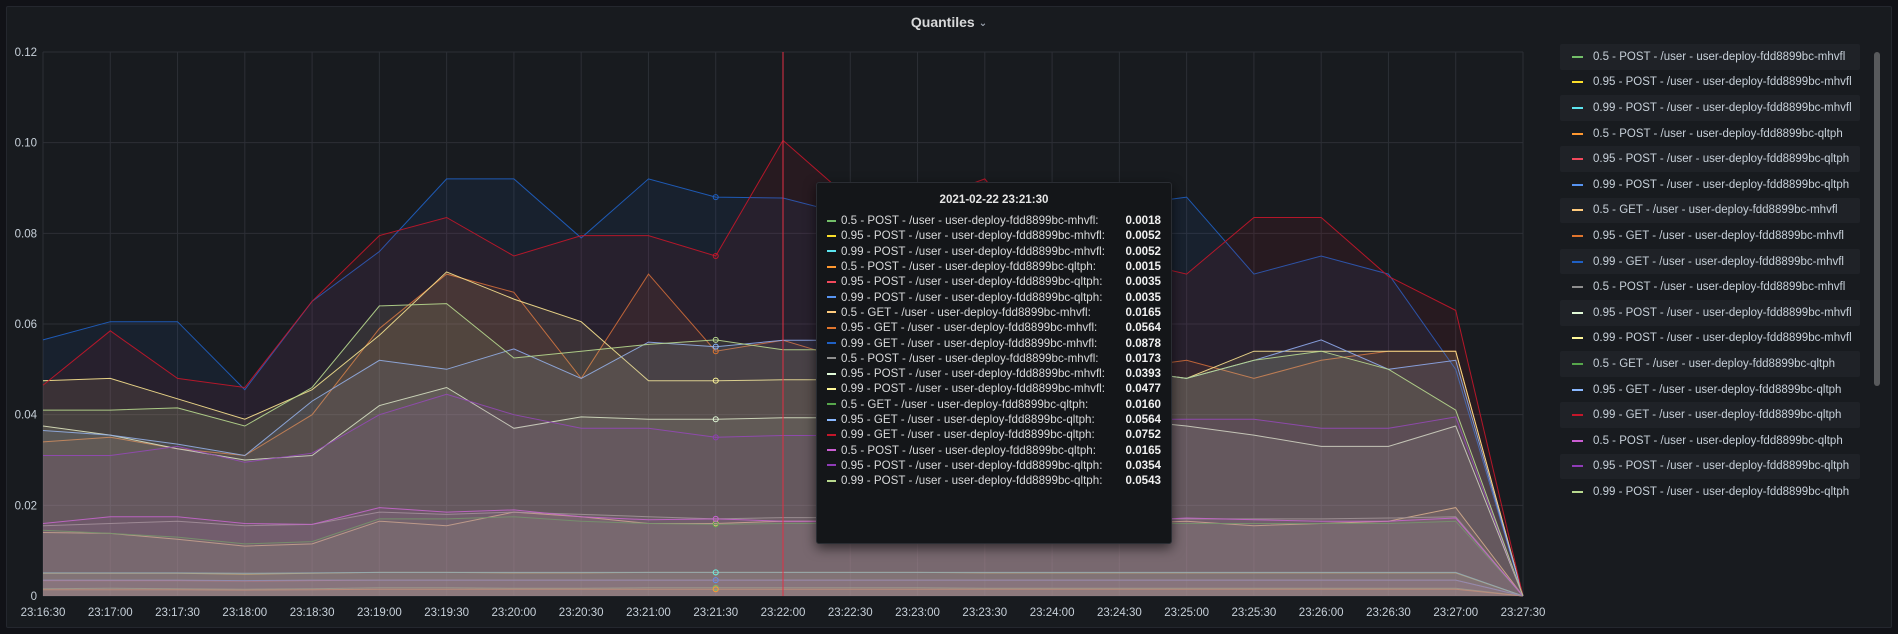 The width and height of the screenshot is (1898, 634). What do you see at coordinates (581, 613) in the screenshot?
I see `x-tick-label: 23:20:30` at bounding box center [581, 613].